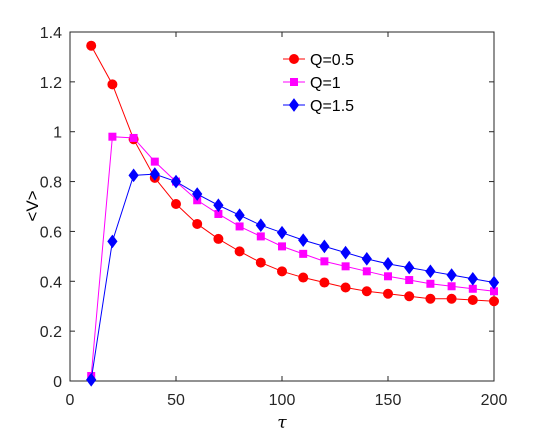 This screenshot has width=545, height=436. Describe the element at coordinates (51, 183) in the screenshot. I see `y-tick-label: 0.8` at that location.